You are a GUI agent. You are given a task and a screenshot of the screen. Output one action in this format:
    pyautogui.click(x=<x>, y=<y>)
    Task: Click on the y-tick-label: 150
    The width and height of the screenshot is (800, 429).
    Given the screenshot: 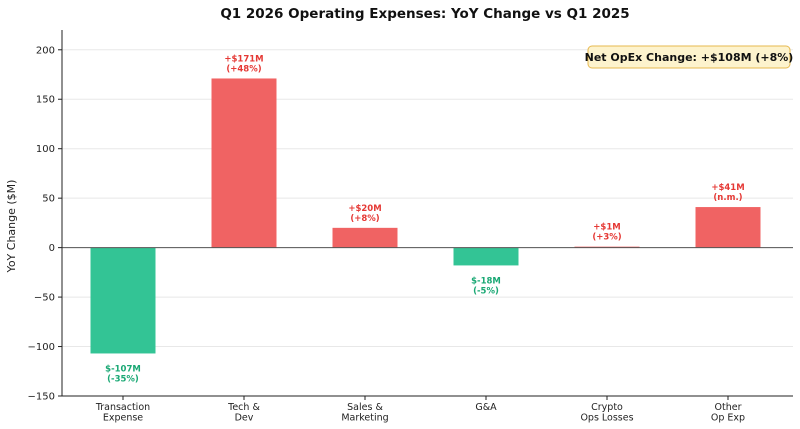 What is the action you would take?
    pyautogui.click(x=45, y=100)
    